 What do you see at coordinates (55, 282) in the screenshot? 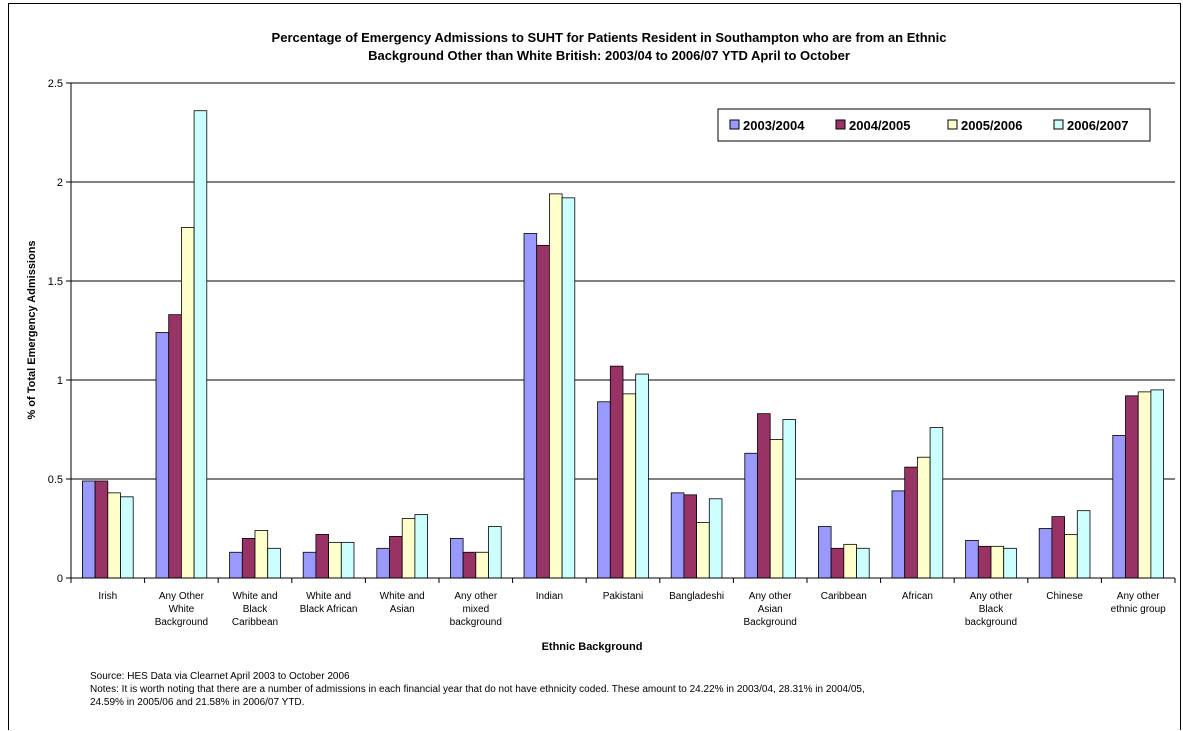
I see `y-tick-label: 1.5` at bounding box center [55, 282].